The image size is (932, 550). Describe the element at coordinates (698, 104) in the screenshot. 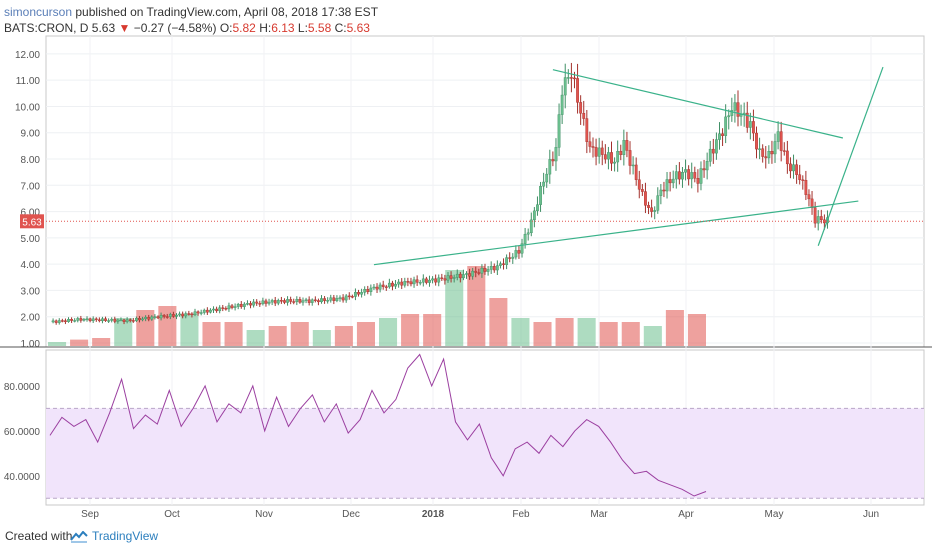

I see `trendline` at that location.